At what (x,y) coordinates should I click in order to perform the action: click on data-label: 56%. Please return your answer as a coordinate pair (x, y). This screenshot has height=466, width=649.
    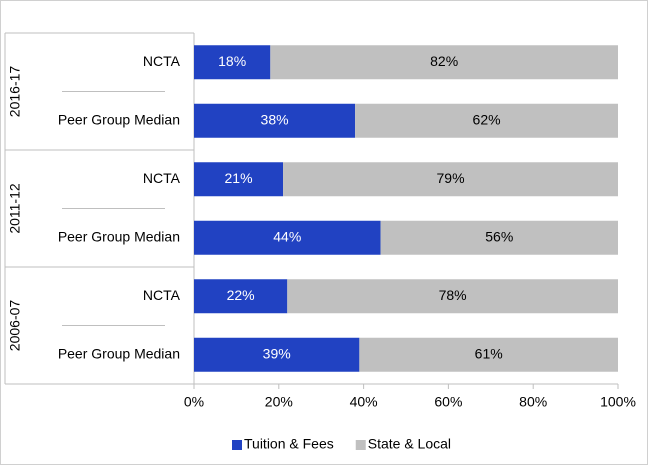
    Looking at the image, I should click on (499, 236).